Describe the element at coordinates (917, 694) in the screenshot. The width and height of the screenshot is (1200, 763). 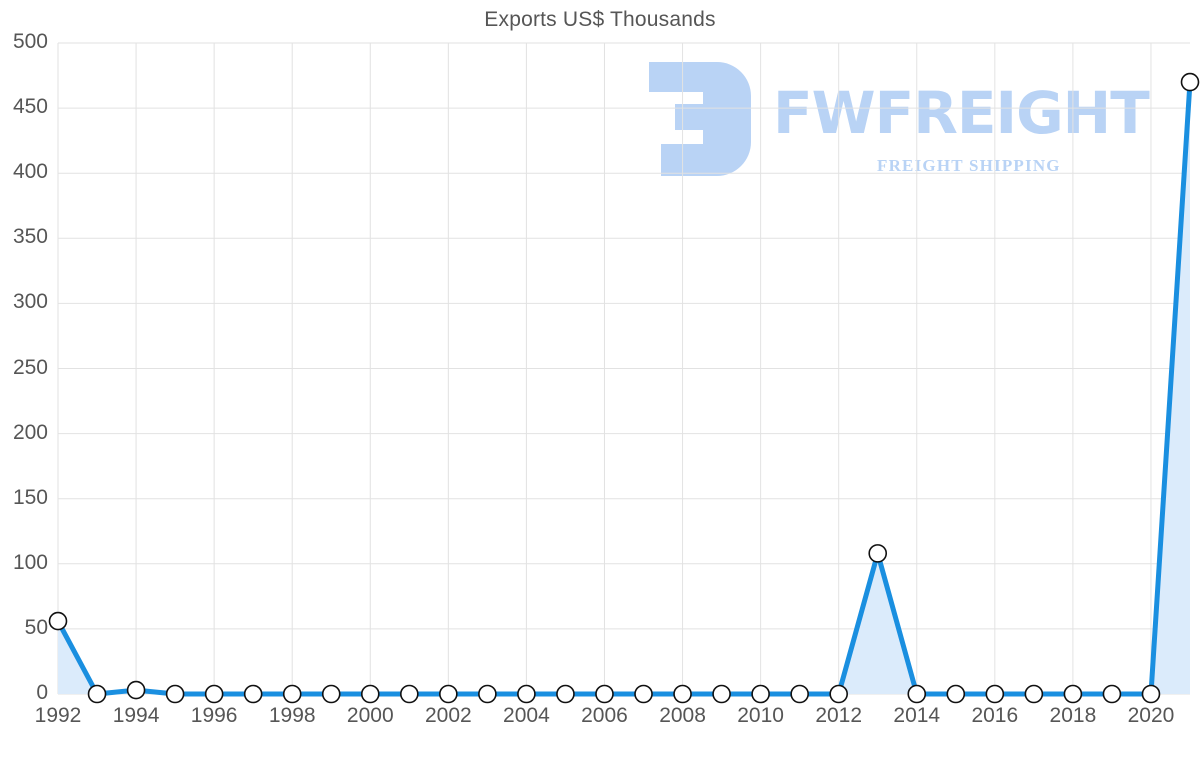
I see `data-point-2014` at that location.